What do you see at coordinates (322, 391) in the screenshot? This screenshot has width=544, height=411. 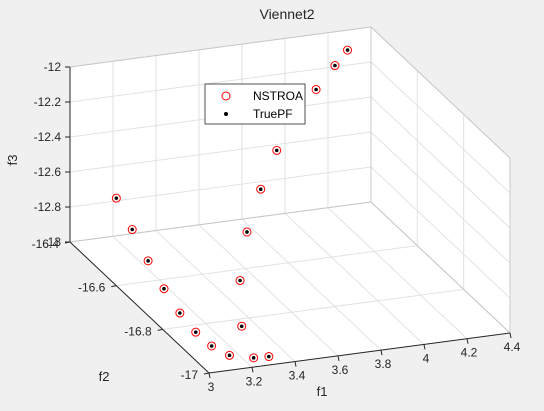 I see `x-axis-label: f1` at bounding box center [322, 391].